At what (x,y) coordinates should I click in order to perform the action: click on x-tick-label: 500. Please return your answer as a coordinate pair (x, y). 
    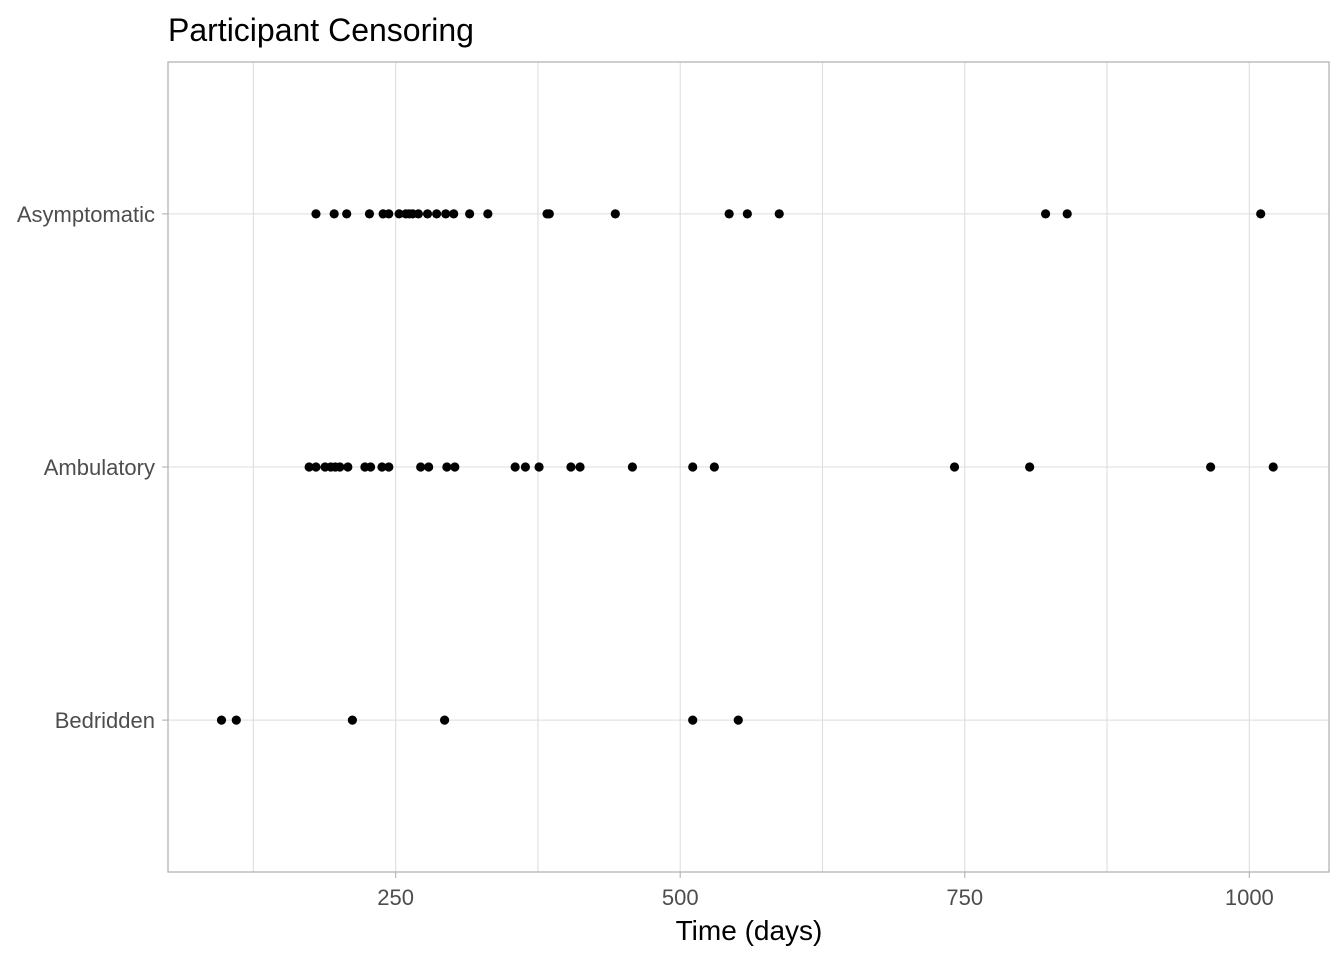
    Looking at the image, I should click on (680, 897).